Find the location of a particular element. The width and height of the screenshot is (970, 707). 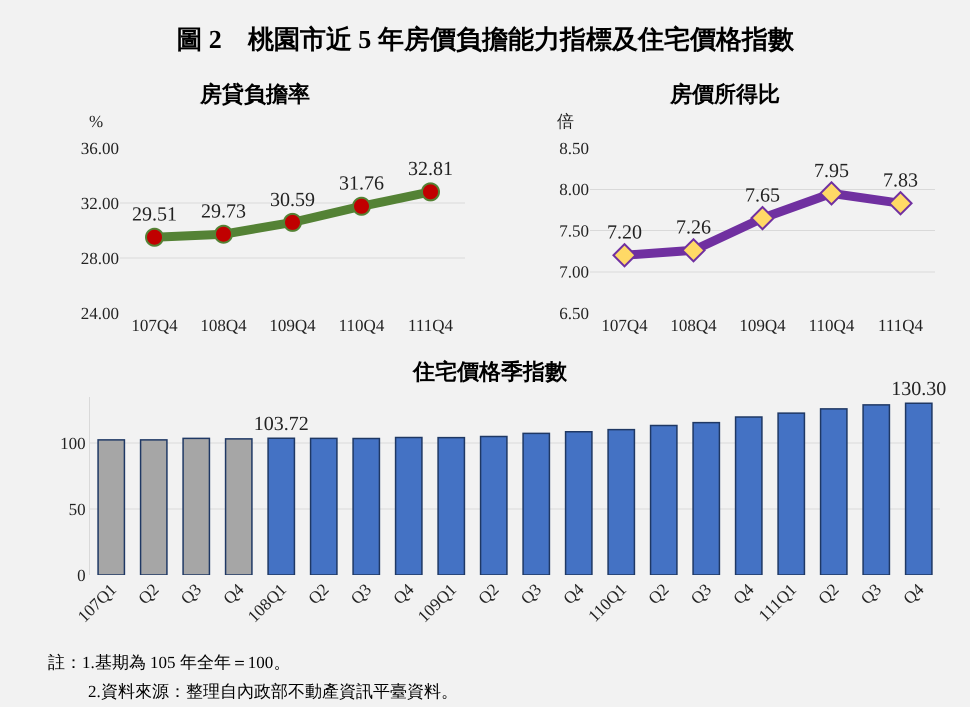

data-label: 32.81 is located at coordinates (430, 169).